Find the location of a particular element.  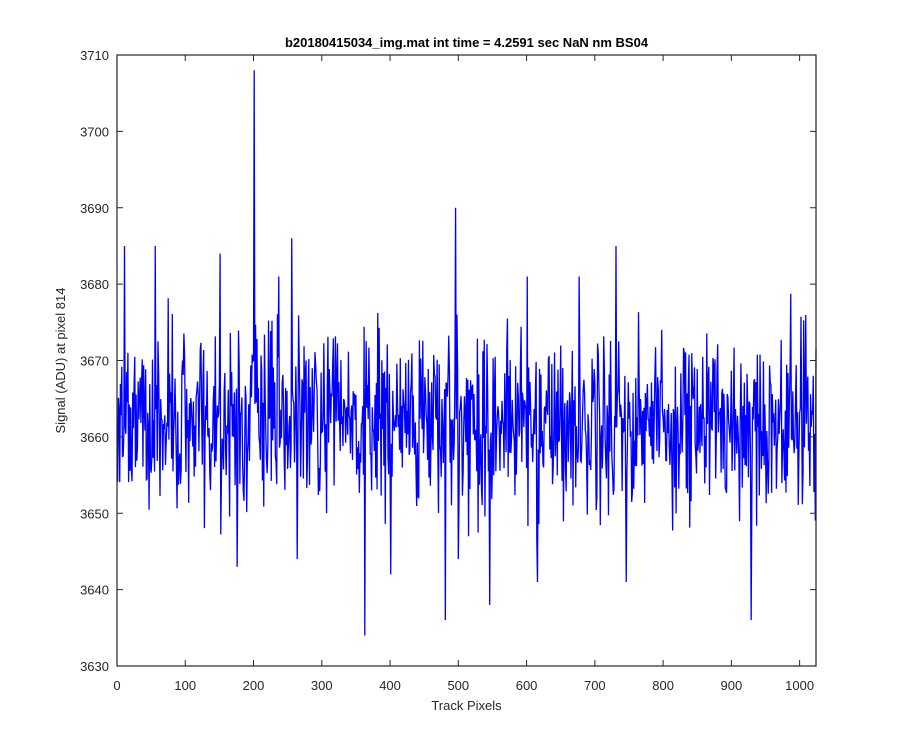

y-tick-label: 3680 is located at coordinates (94, 284).